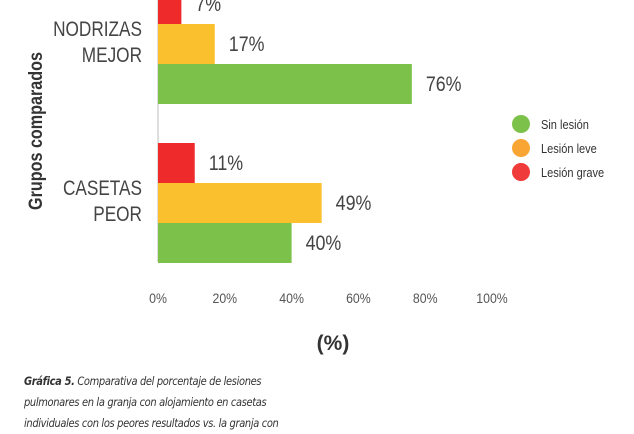 The width and height of the screenshot is (634, 434). What do you see at coordinates (224, 298) in the screenshot?
I see `x-tick-label: 20%` at bounding box center [224, 298].